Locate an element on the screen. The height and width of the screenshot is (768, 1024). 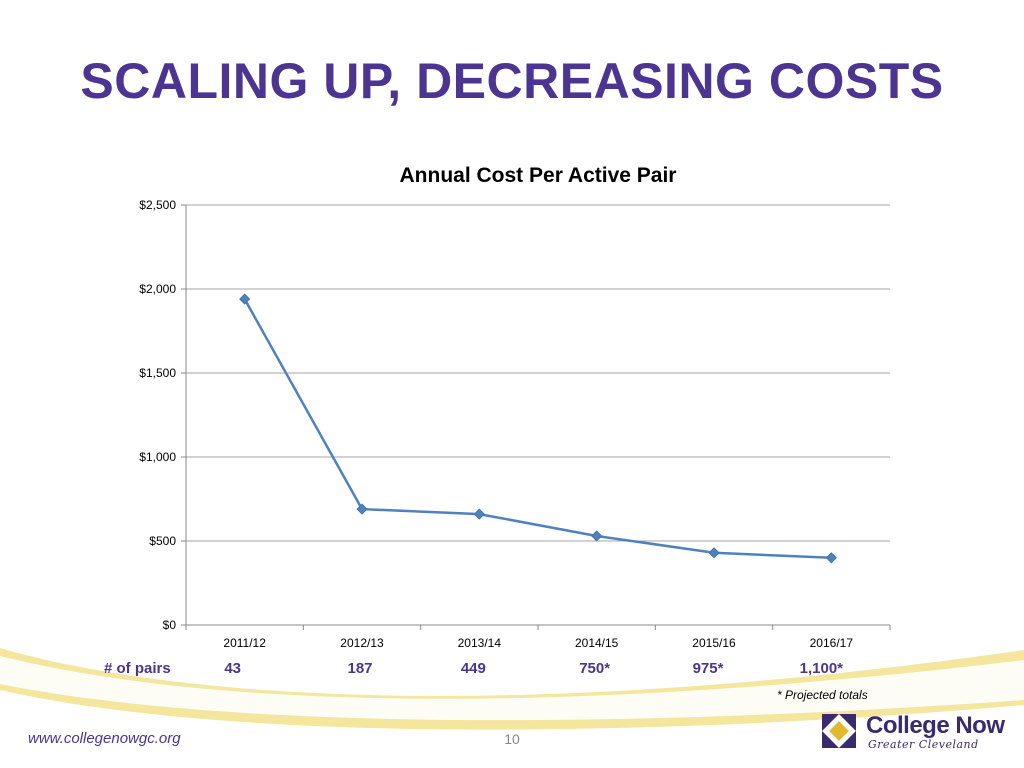
slide-title: SCALING UP, DECREASING COSTS is located at coordinates (512, 81).